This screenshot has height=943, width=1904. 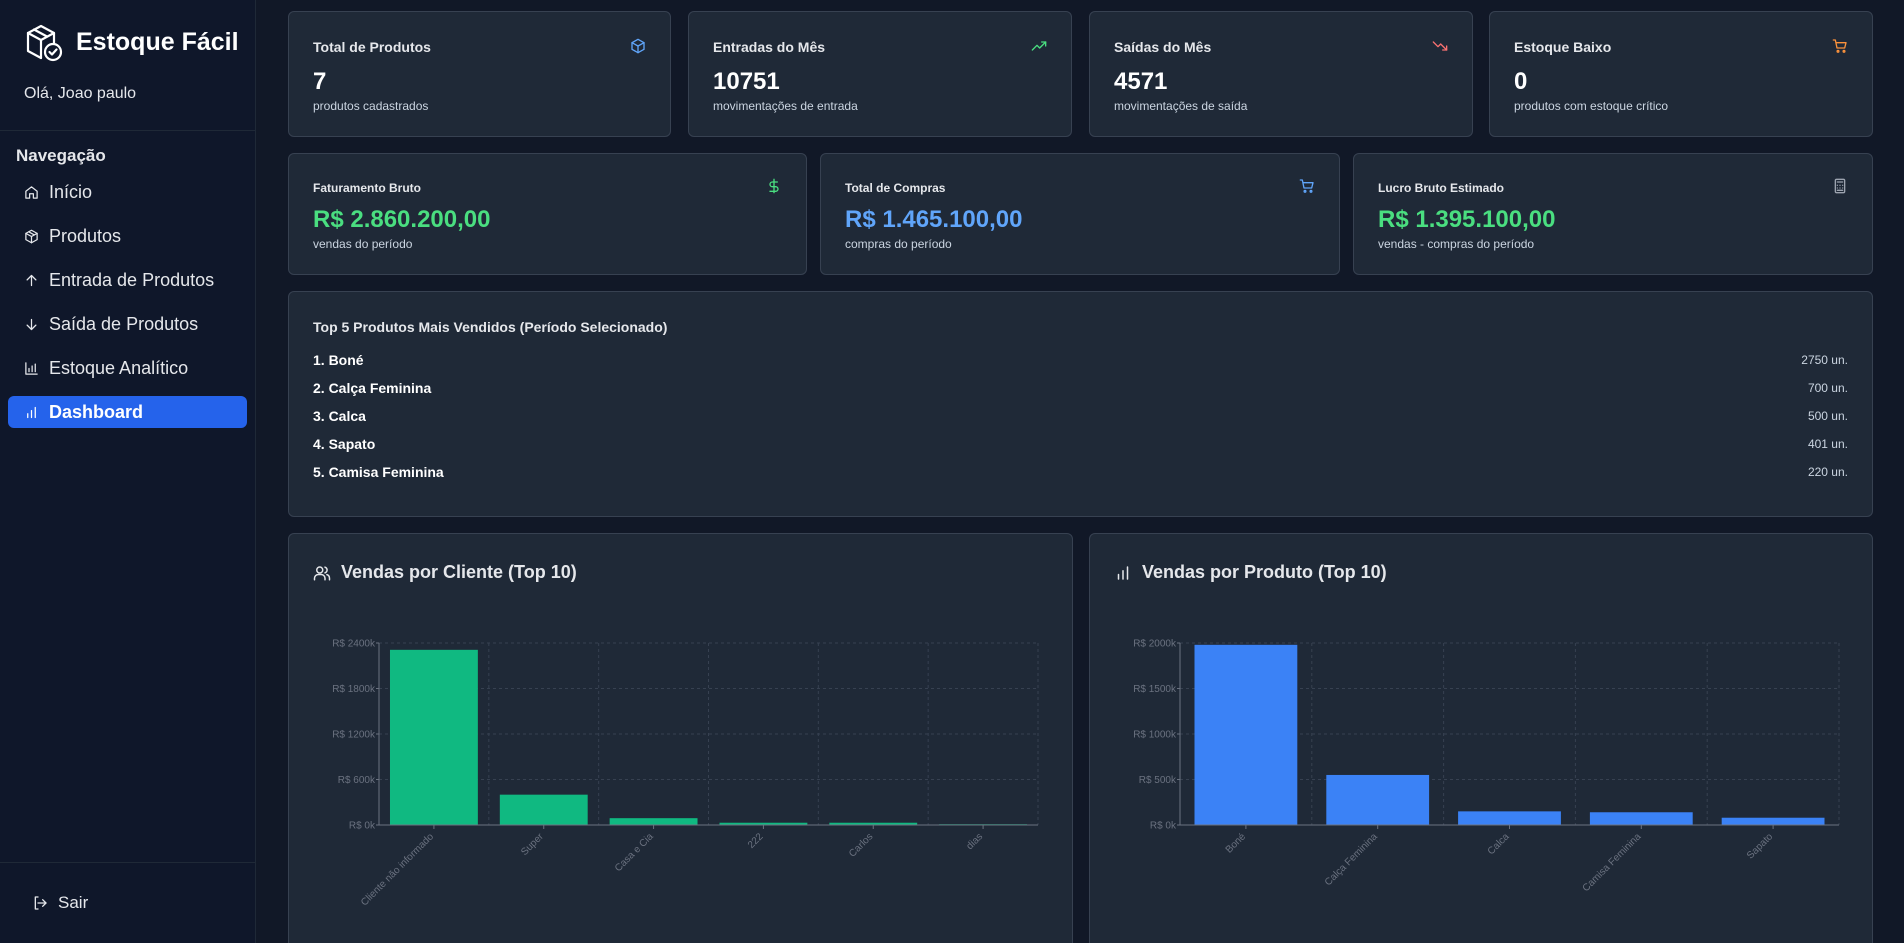 I want to click on sidebar-item-saida: Saída de Produtos, so click(x=127, y=324).